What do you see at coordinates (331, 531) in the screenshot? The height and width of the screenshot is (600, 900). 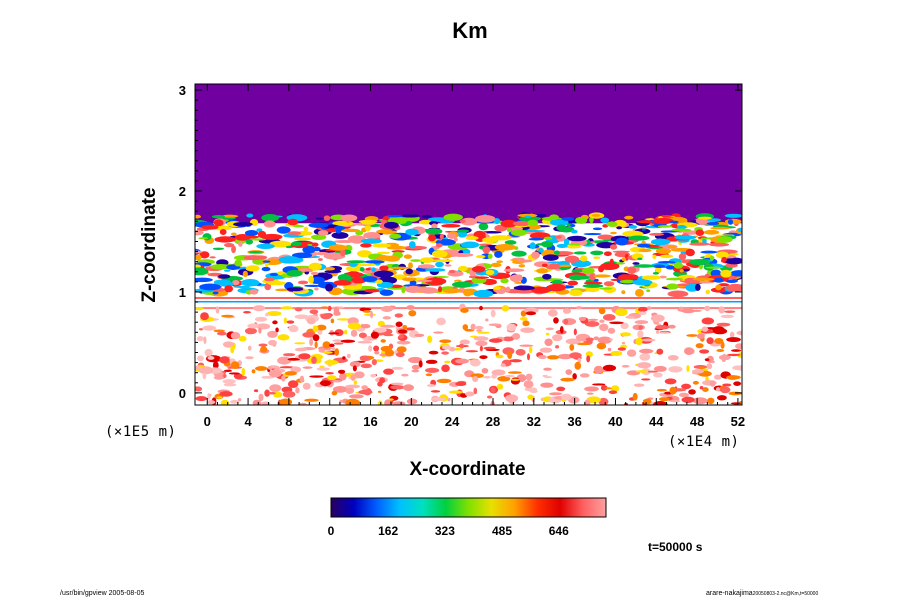 I see `colorbar-tick-label-0: 0` at bounding box center [331, 531].